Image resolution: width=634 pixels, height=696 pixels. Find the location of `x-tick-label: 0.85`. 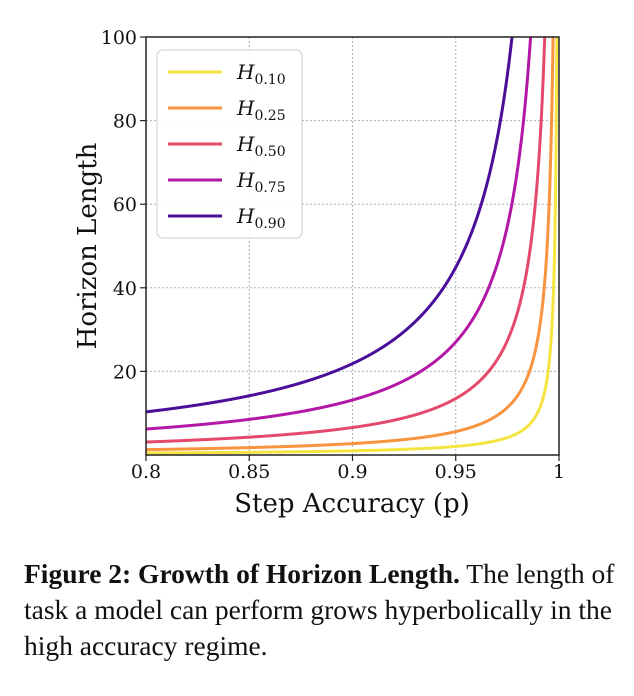

x-tick-label: 0.85 is located at coordinates (249, 472).